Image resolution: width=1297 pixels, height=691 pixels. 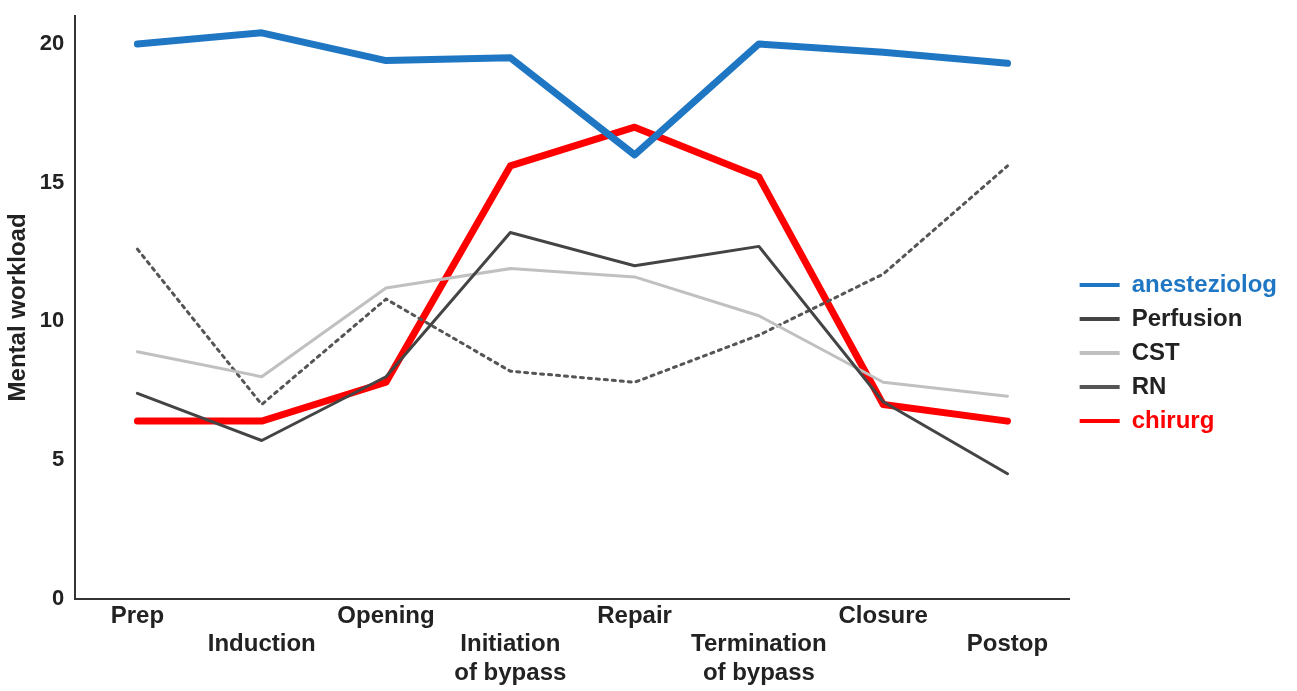 What do you see at coordinates (1204, 283) in the screenshot?
I see `legend-label: anesteziolog` at bounding box center [1204, 283].